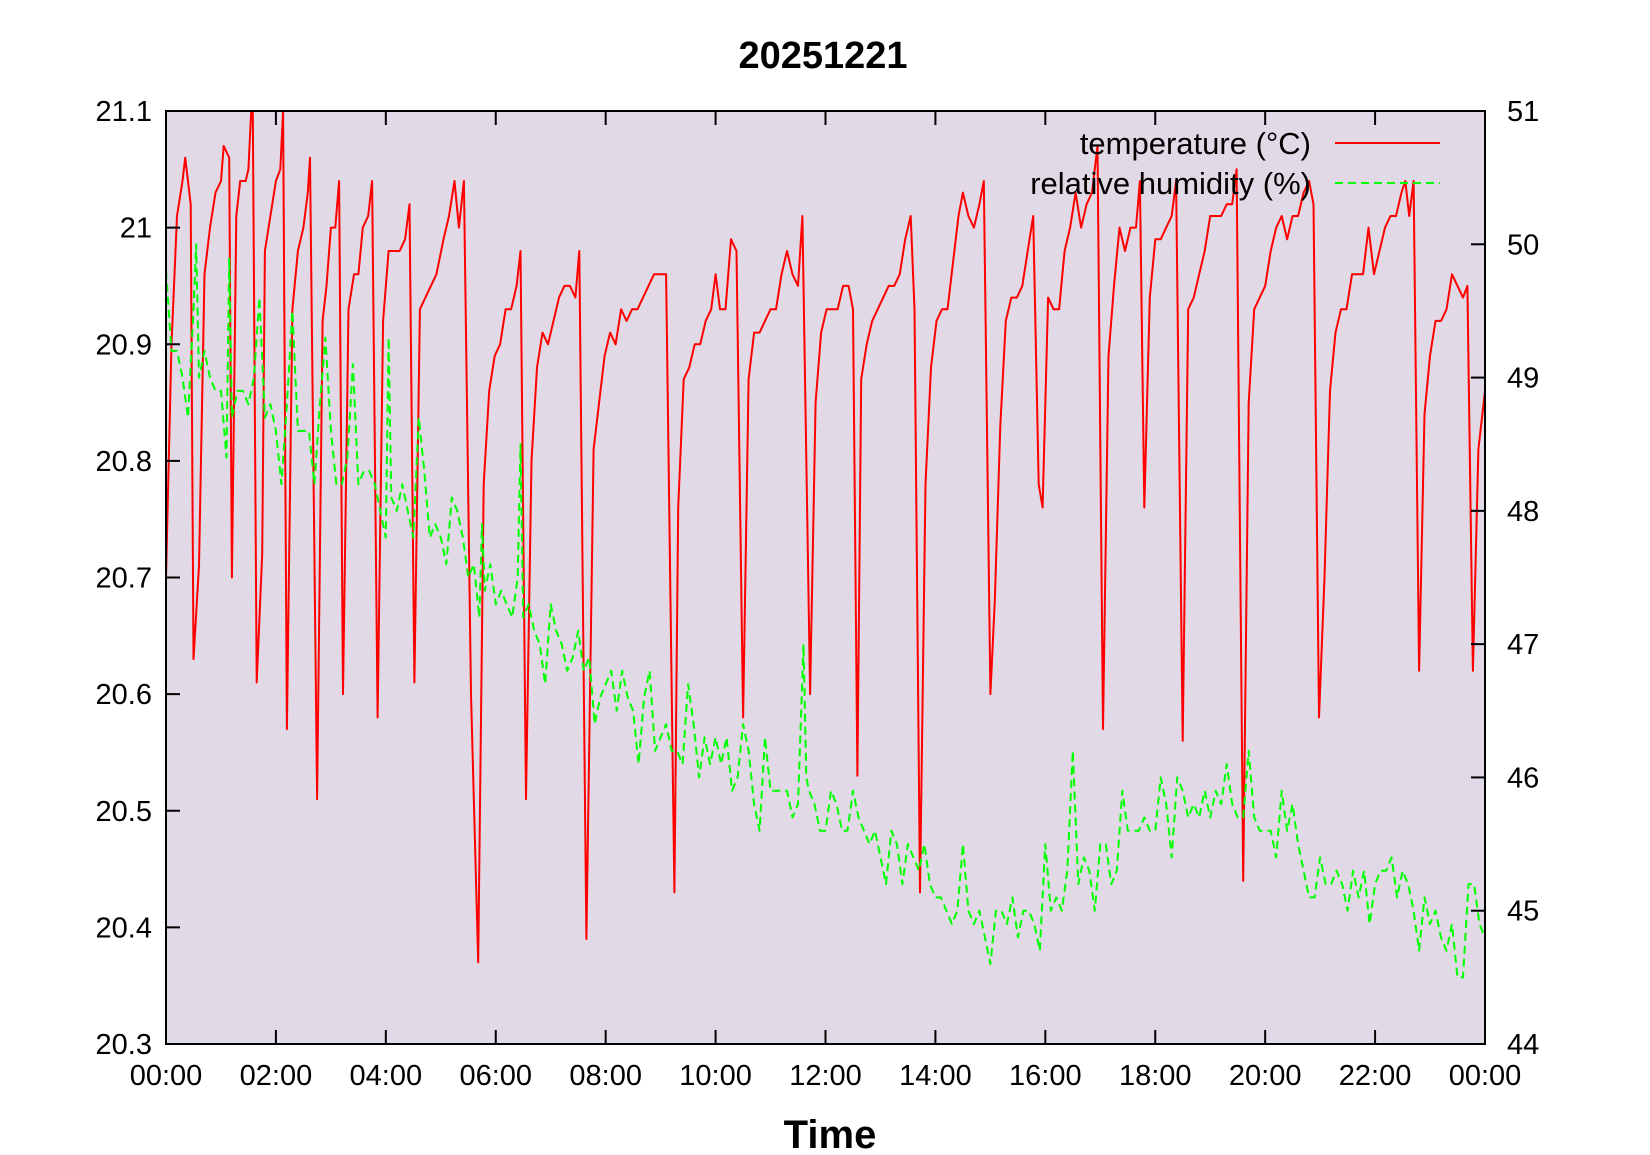 The height and width of the screenshot is (1155, 1650). Describe the element at coordinates (1045, 1076) in the screenshot. I see `x-tick-label: 16:00` at that location.